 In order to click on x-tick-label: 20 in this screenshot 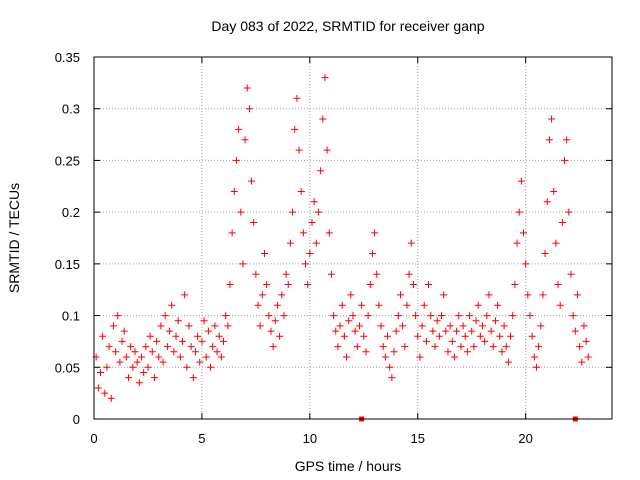, I will do `click(525, 438)`.